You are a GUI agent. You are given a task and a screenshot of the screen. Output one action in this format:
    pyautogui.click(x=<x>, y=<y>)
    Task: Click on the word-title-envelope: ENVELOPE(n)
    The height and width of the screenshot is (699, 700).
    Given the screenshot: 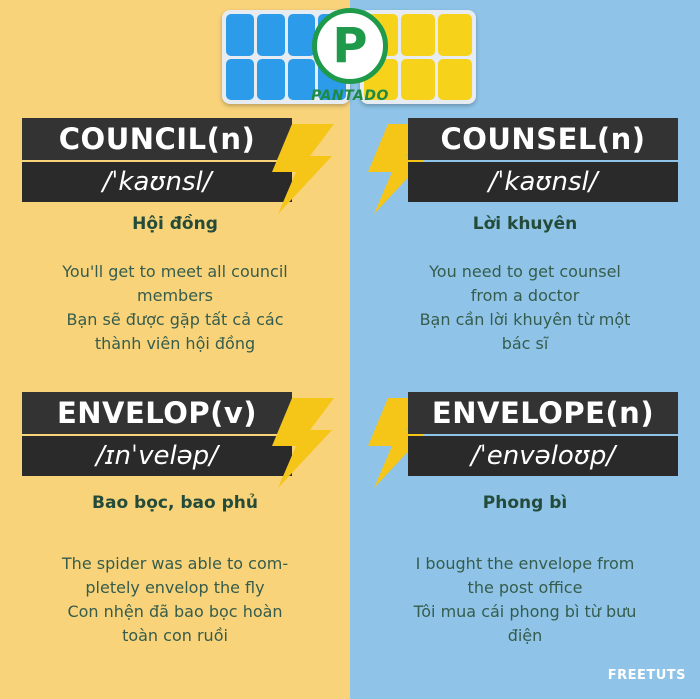 What is the action you would take?
    pyautogui.click(x=543, y=413)
    